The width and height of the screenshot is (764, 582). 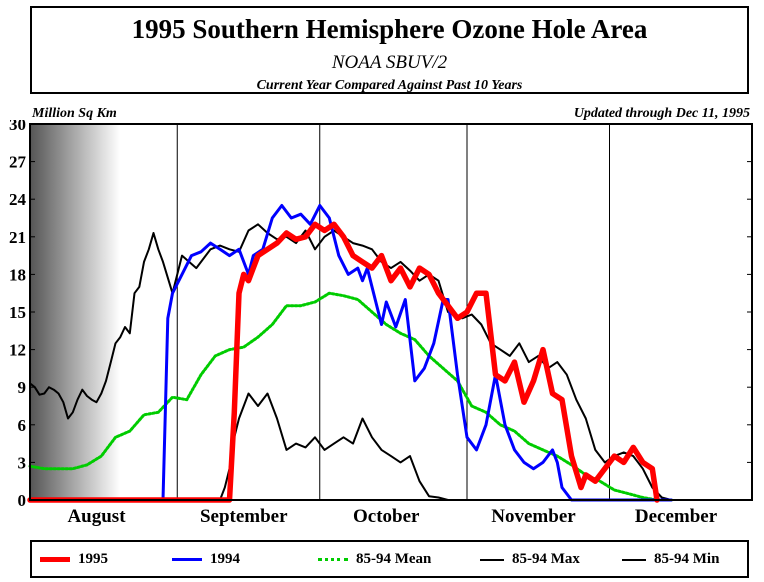 I want to click on legend-item-1994: 1994, so click(x=206, y=559).